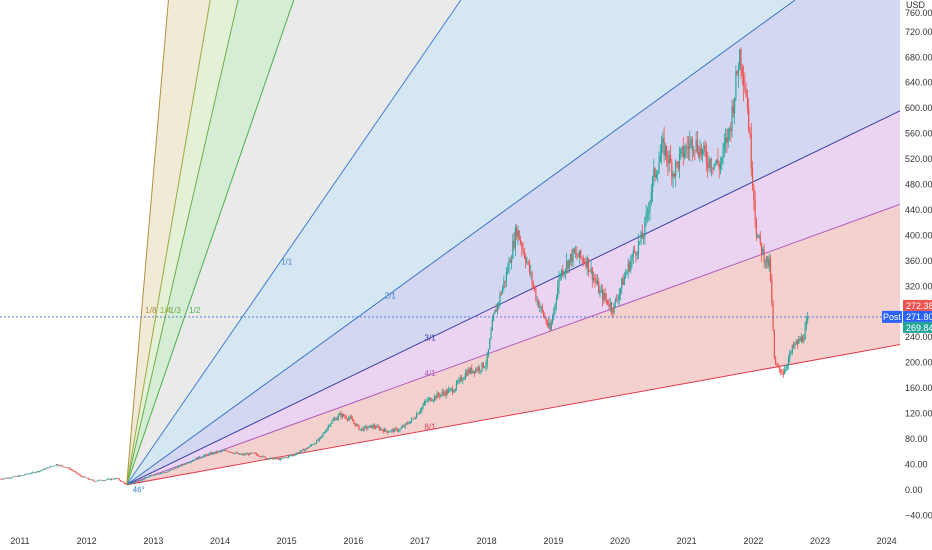  Describe the element at coordinates (892, 316) in the screenshot. I see `post-badge` at that location.